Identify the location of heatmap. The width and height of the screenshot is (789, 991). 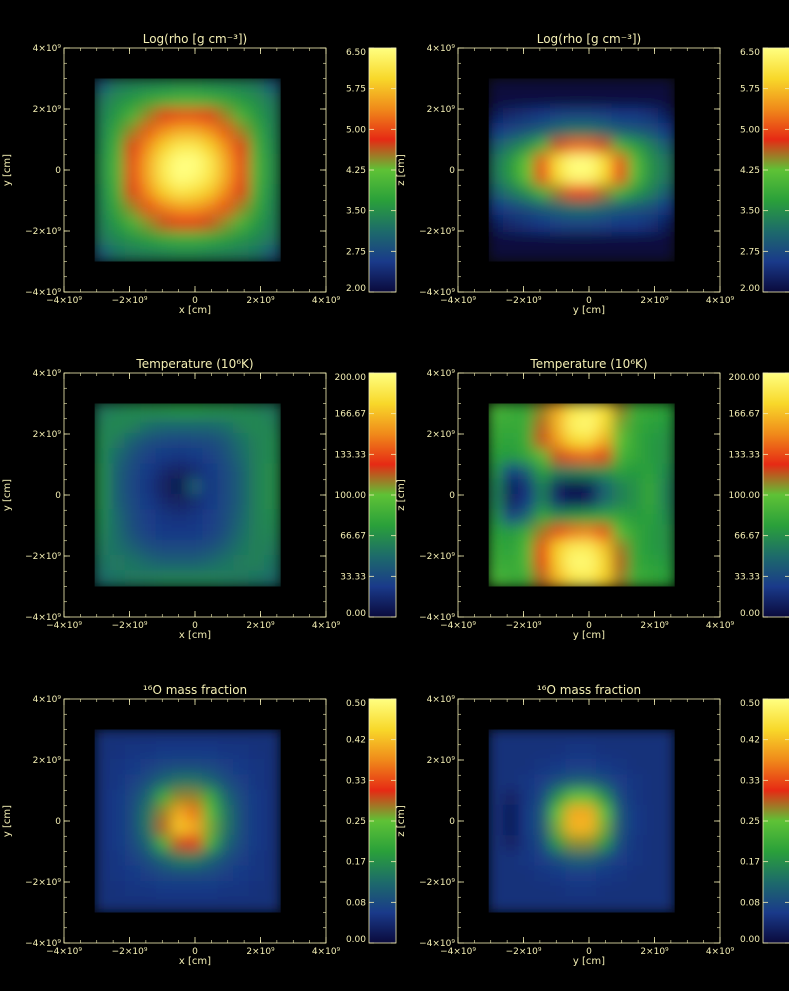
(187, 495).